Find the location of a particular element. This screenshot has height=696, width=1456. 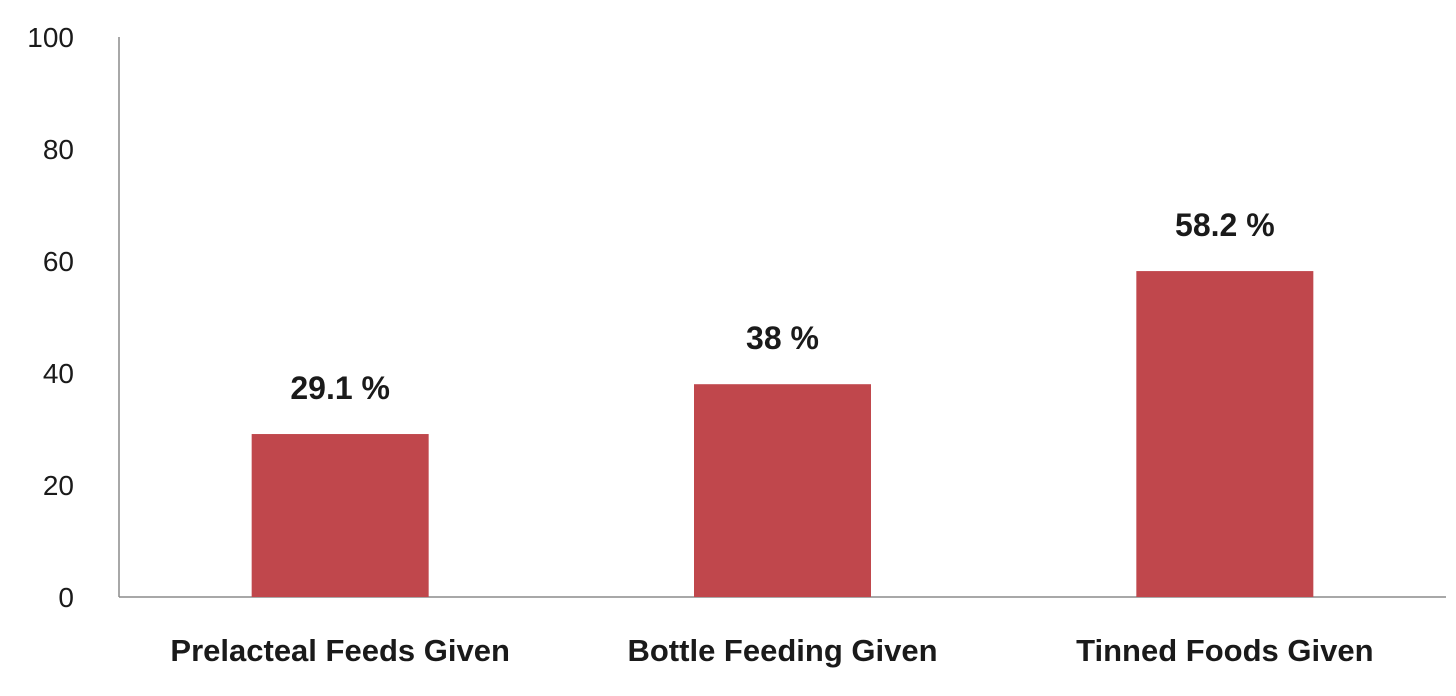

x-tick-label: Prelacteal Feeds Given is located at coordinates (339, 650).